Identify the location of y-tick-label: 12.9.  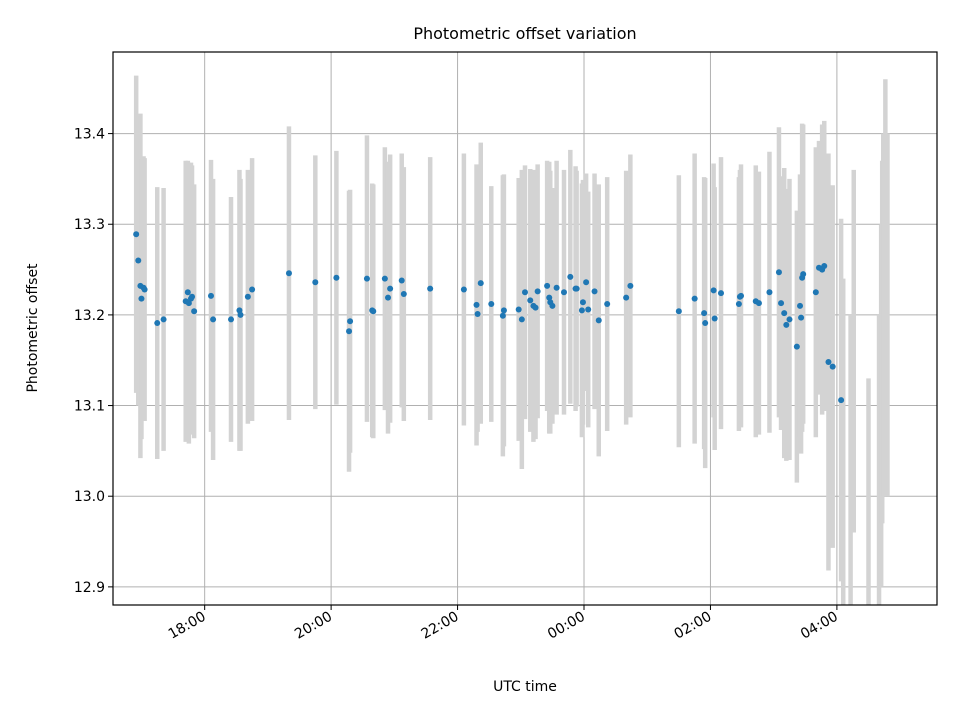
(89, 588).